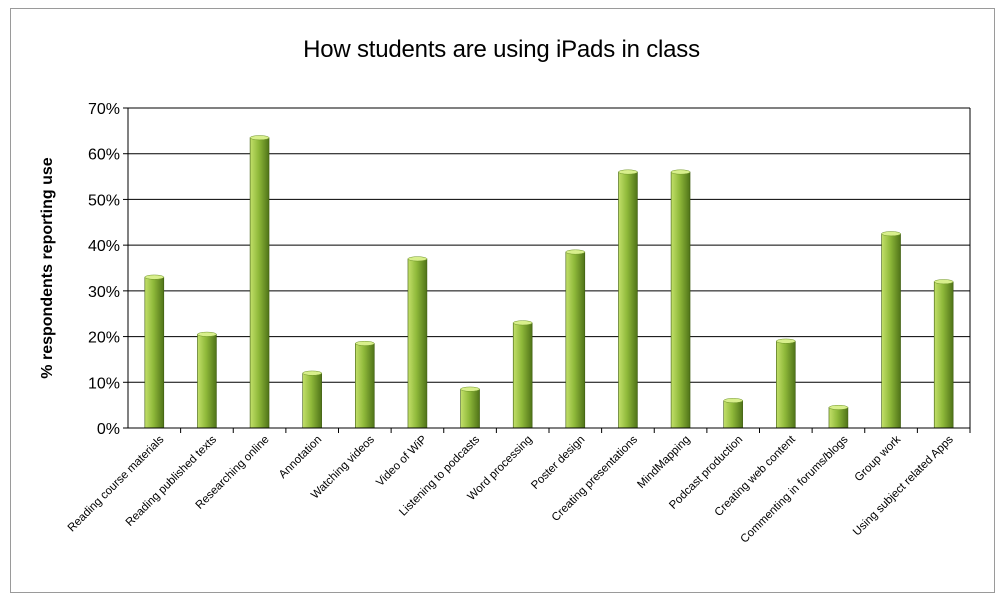 The height and width of the screenshot is (597, 1003). I want to click on y-tick-label: 40%, so click(104, 246).